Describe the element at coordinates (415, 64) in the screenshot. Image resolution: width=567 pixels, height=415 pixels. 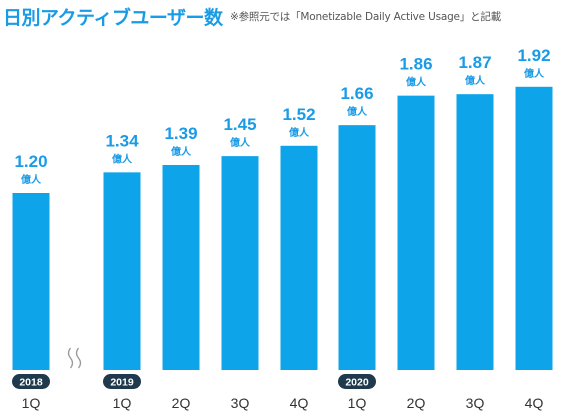
I see `bar-value-label: 1.86` at that location.